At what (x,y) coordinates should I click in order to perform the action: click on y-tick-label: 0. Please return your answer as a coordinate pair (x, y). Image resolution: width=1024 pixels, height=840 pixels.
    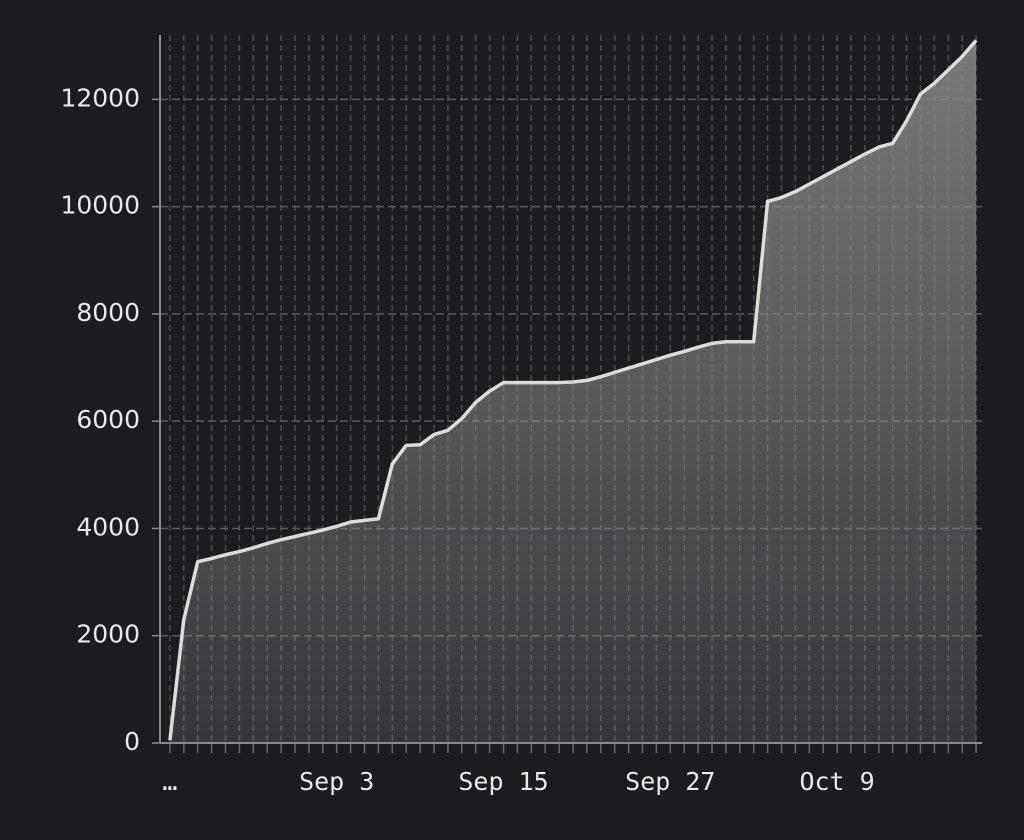
    Looking at the image, I should click on (132, 741).